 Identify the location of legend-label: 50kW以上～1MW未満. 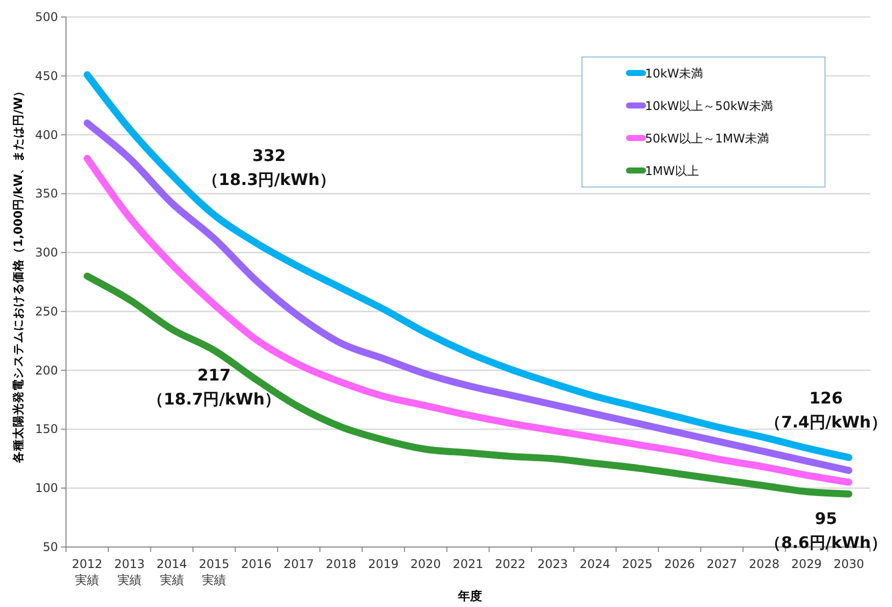
(707, 139).